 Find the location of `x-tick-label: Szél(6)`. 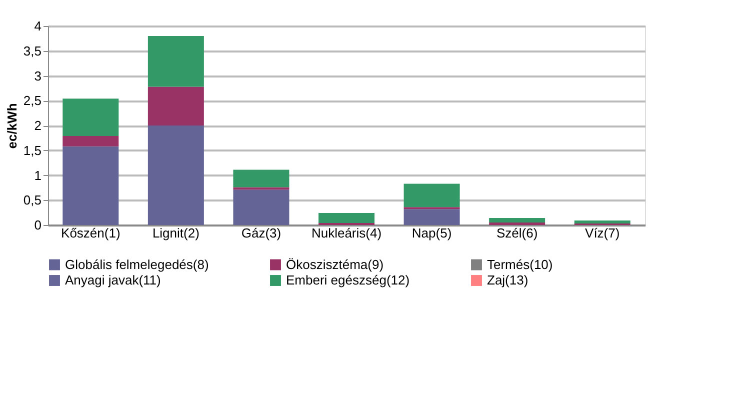

x-tick-label: Szél(6) is located at coordinates (517, 233).